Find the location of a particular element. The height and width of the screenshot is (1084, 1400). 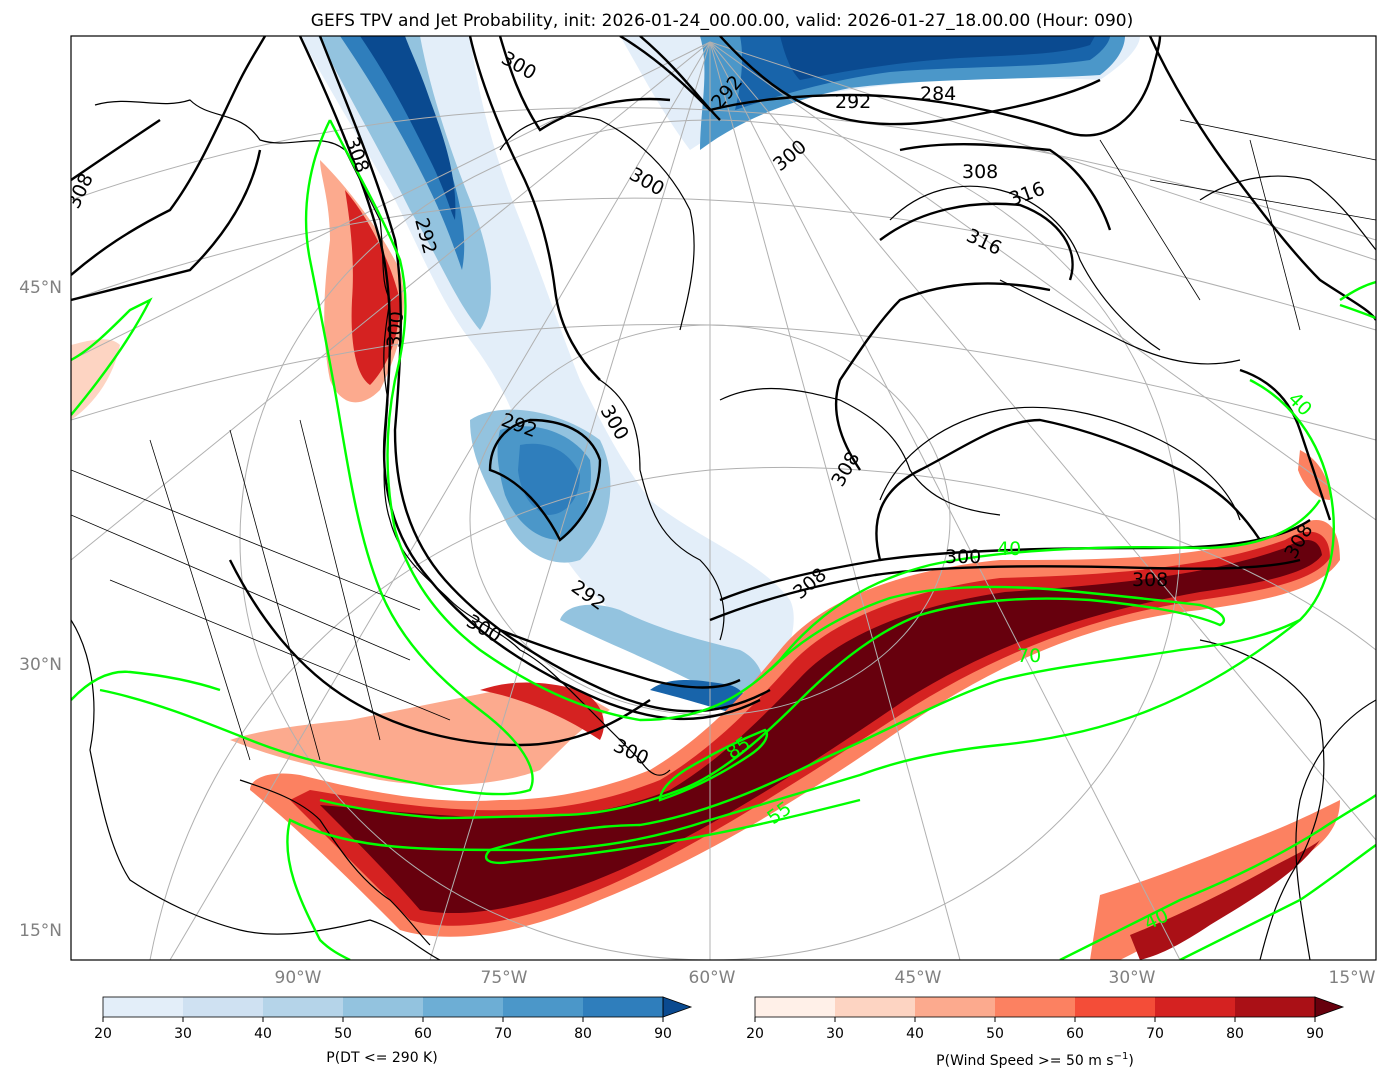

colorbar-jet-tick-label: 40 is located at coordinates (915, 1034).